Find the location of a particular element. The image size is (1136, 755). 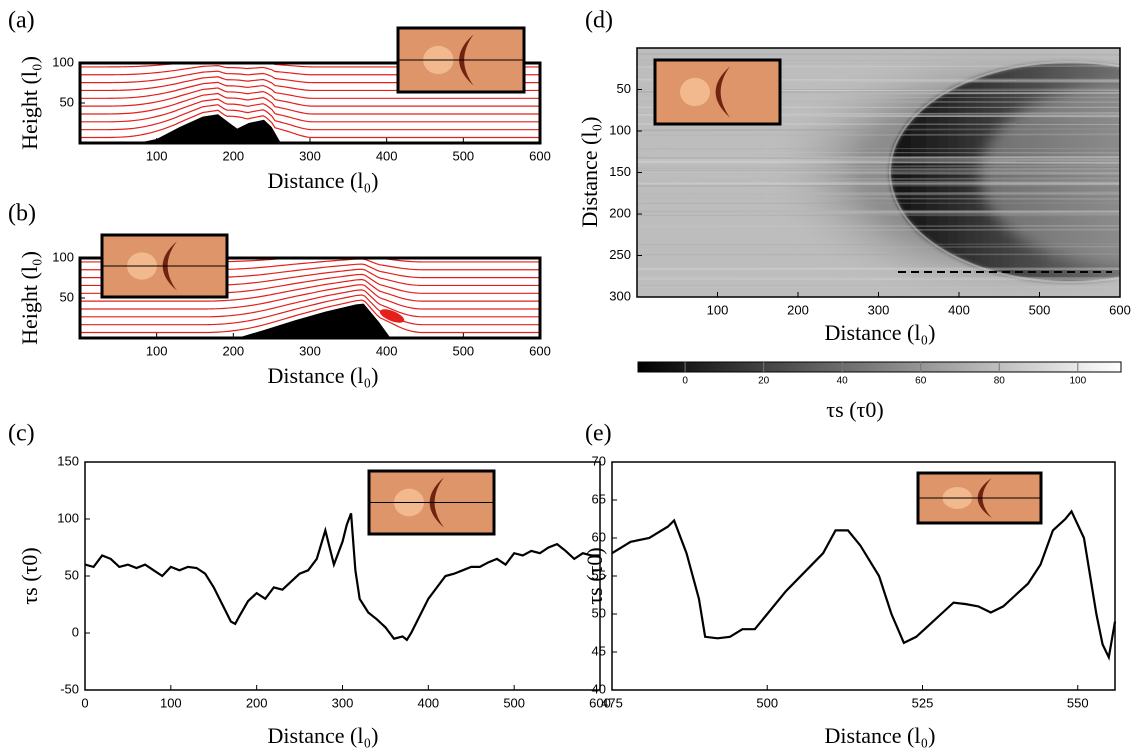

y-tick-label: 0 is located at coordinates (75, 631).